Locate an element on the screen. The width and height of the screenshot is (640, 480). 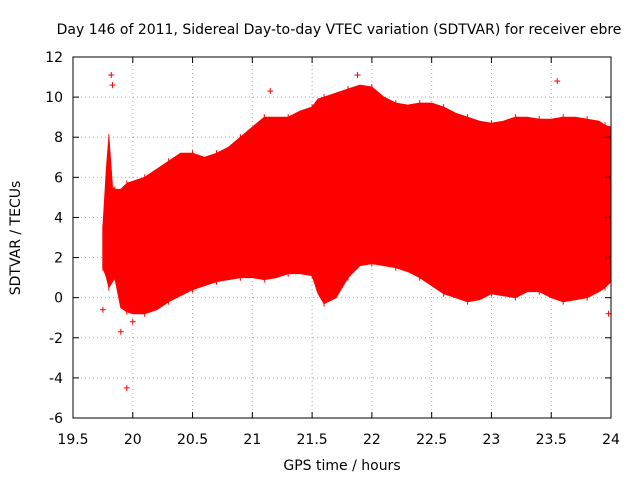
x-tick-label: 24 is located at coordinates (611, 440).